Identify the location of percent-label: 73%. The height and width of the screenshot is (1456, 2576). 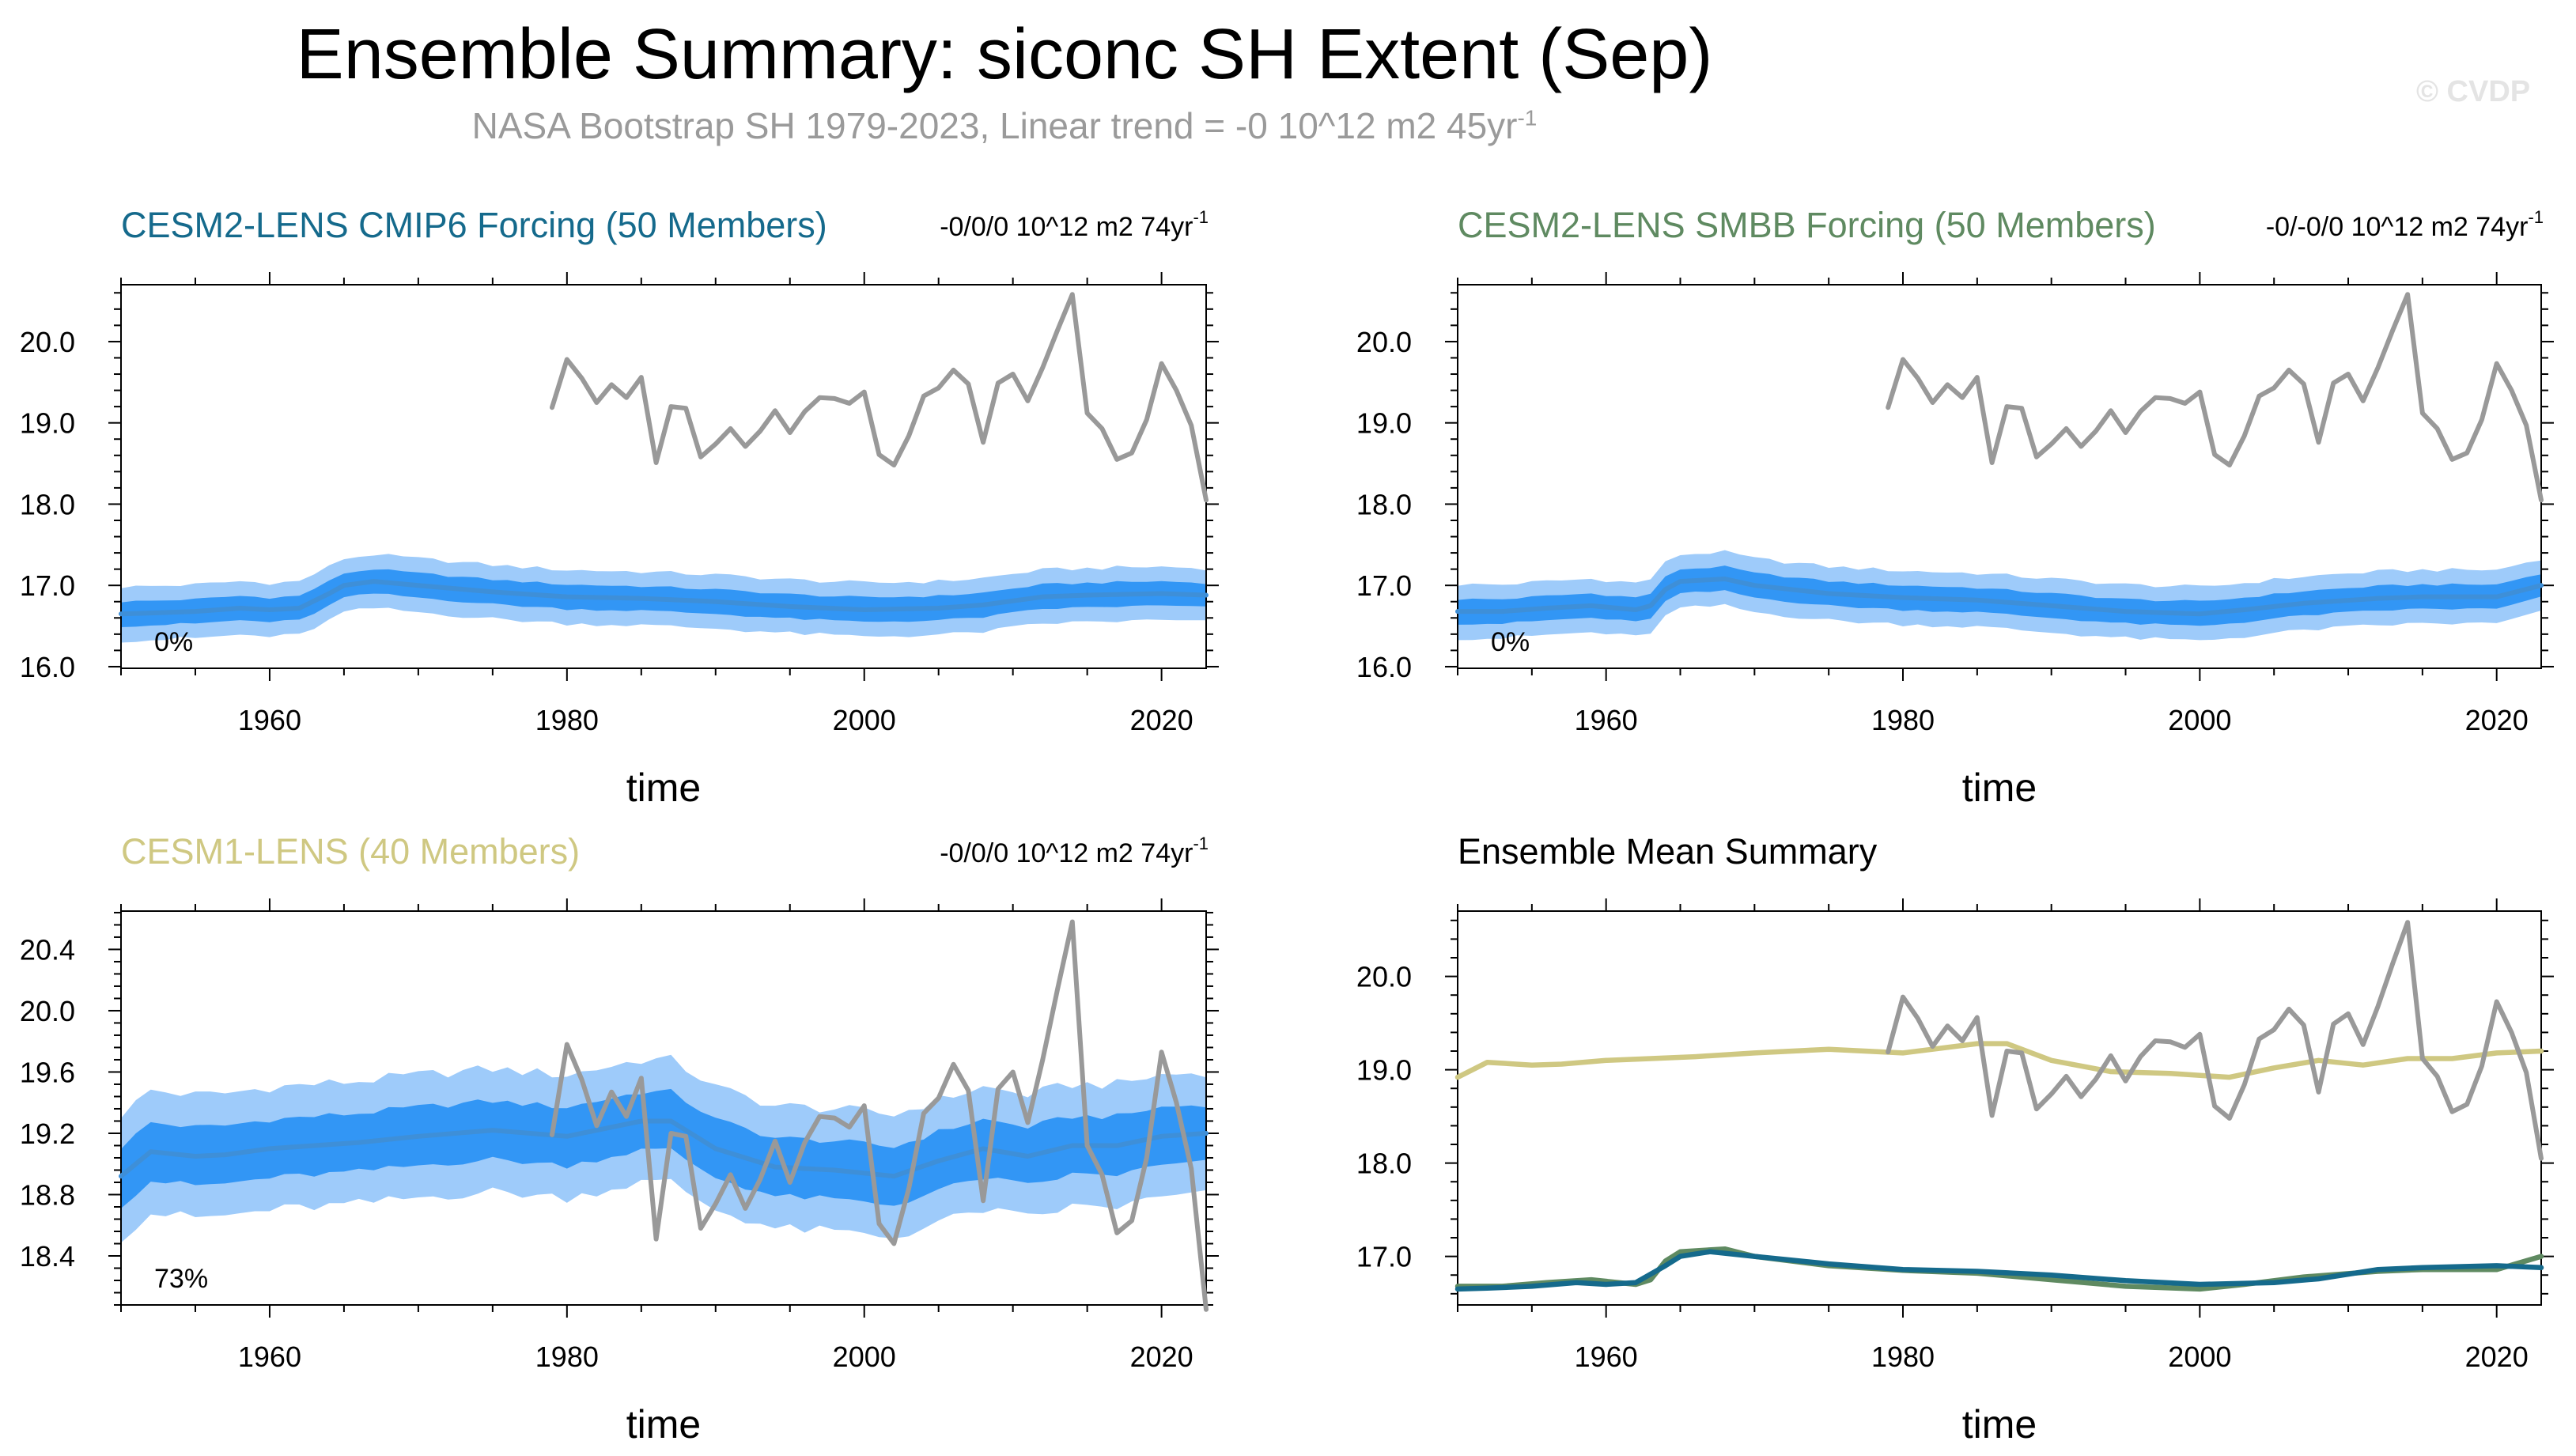
(181, 1279).